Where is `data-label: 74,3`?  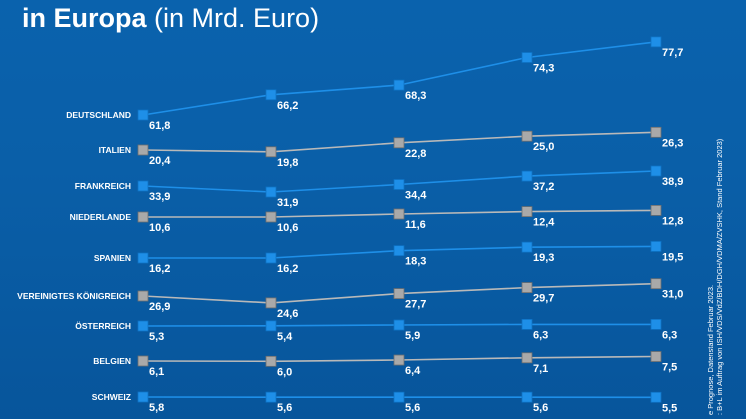
data-label: 74,3 is located at coordinates (543, 69).